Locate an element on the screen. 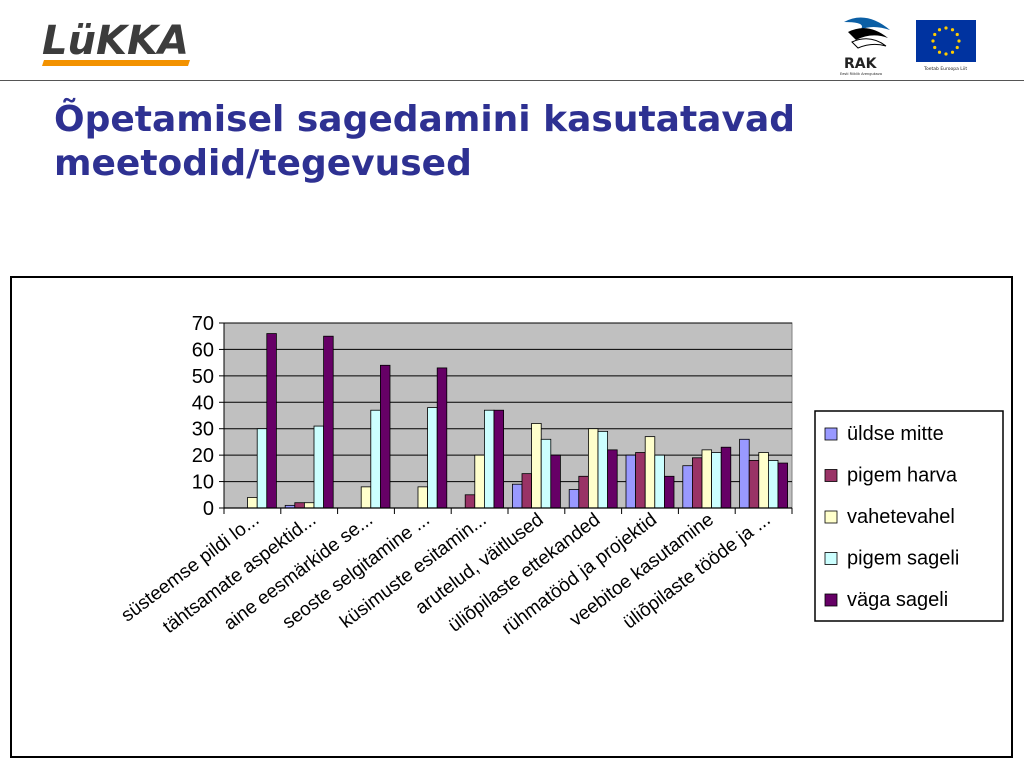  eu-flag-logo: Toetab Euroopa Liit is located at coordinates (946, 46).